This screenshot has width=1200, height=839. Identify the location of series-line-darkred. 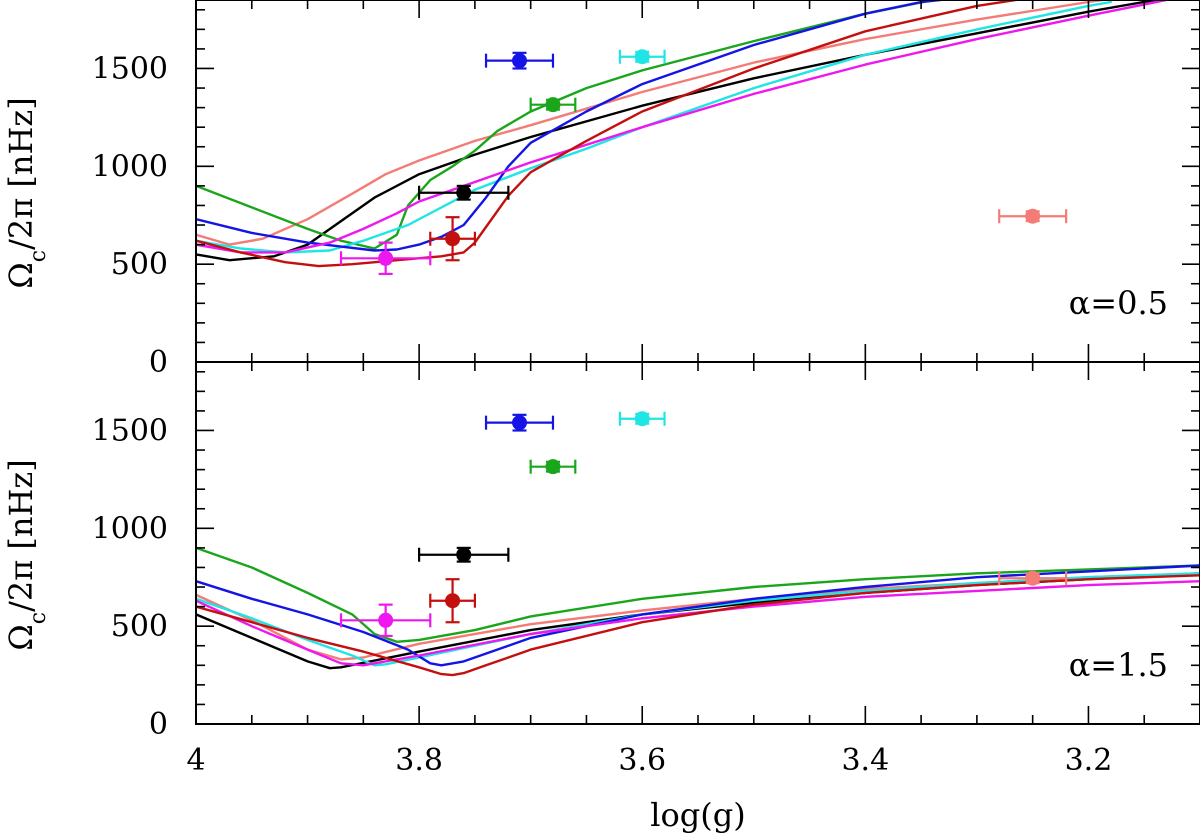
(698, 625).